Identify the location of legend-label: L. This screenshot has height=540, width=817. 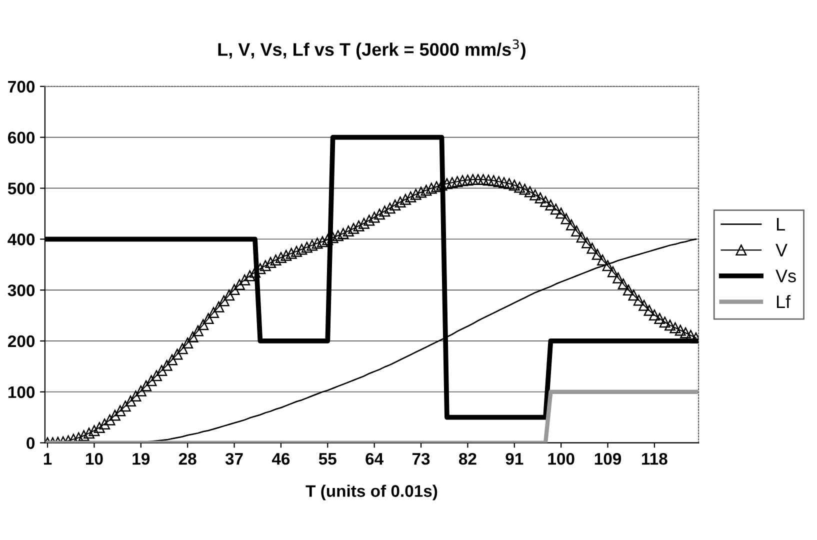
(780, 224).